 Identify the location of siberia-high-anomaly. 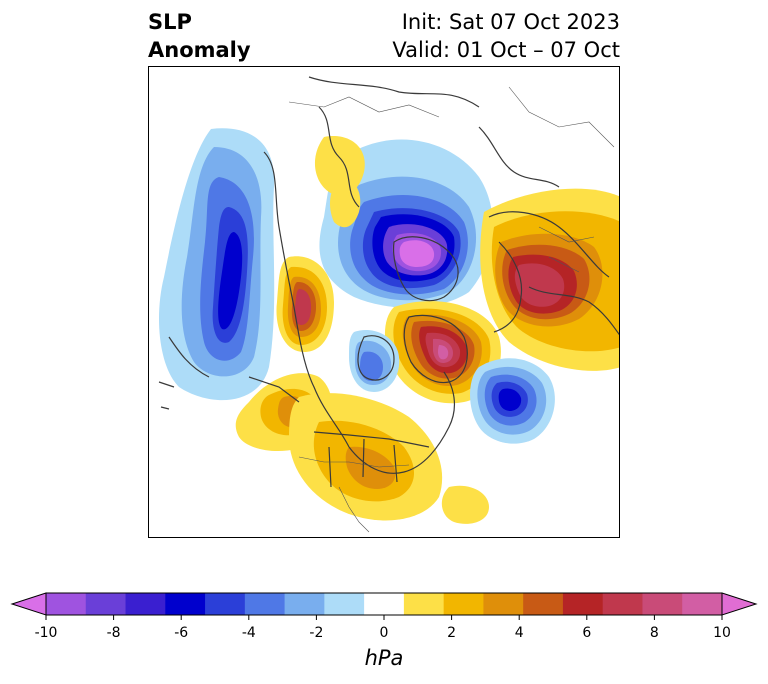
(549, 279).